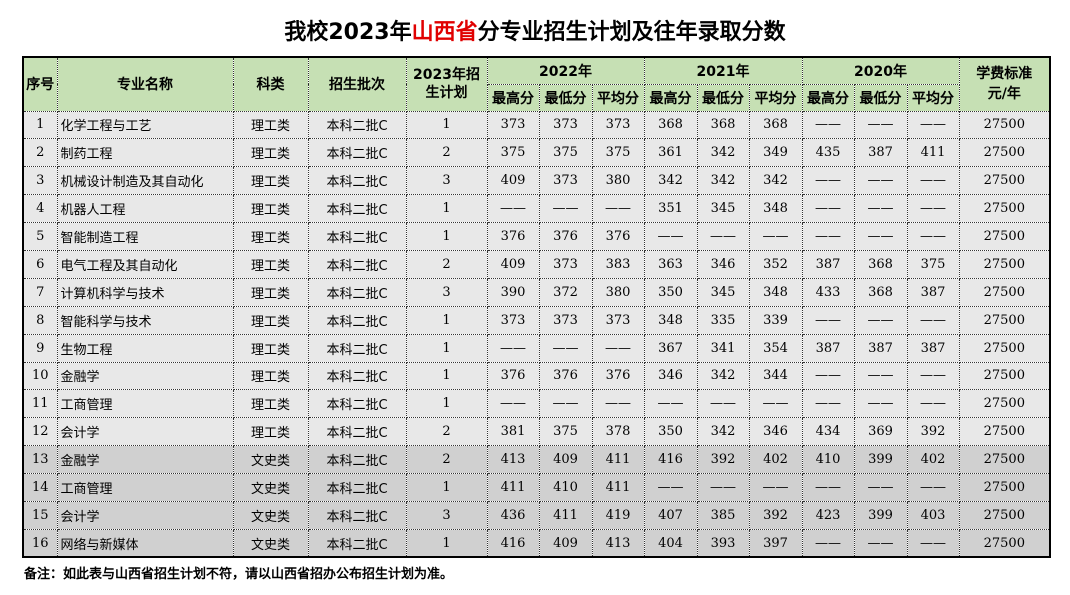  Describe the element at coordinates (565, 543) in the screenshot. I see `min-2022-cell: 409` at that location.